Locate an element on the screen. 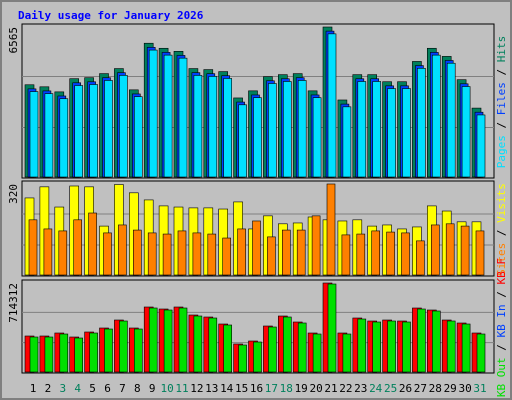 This screenshot has width=512, height=400. legend: Pages / Files / Hits is located at coordinates (501, 102).